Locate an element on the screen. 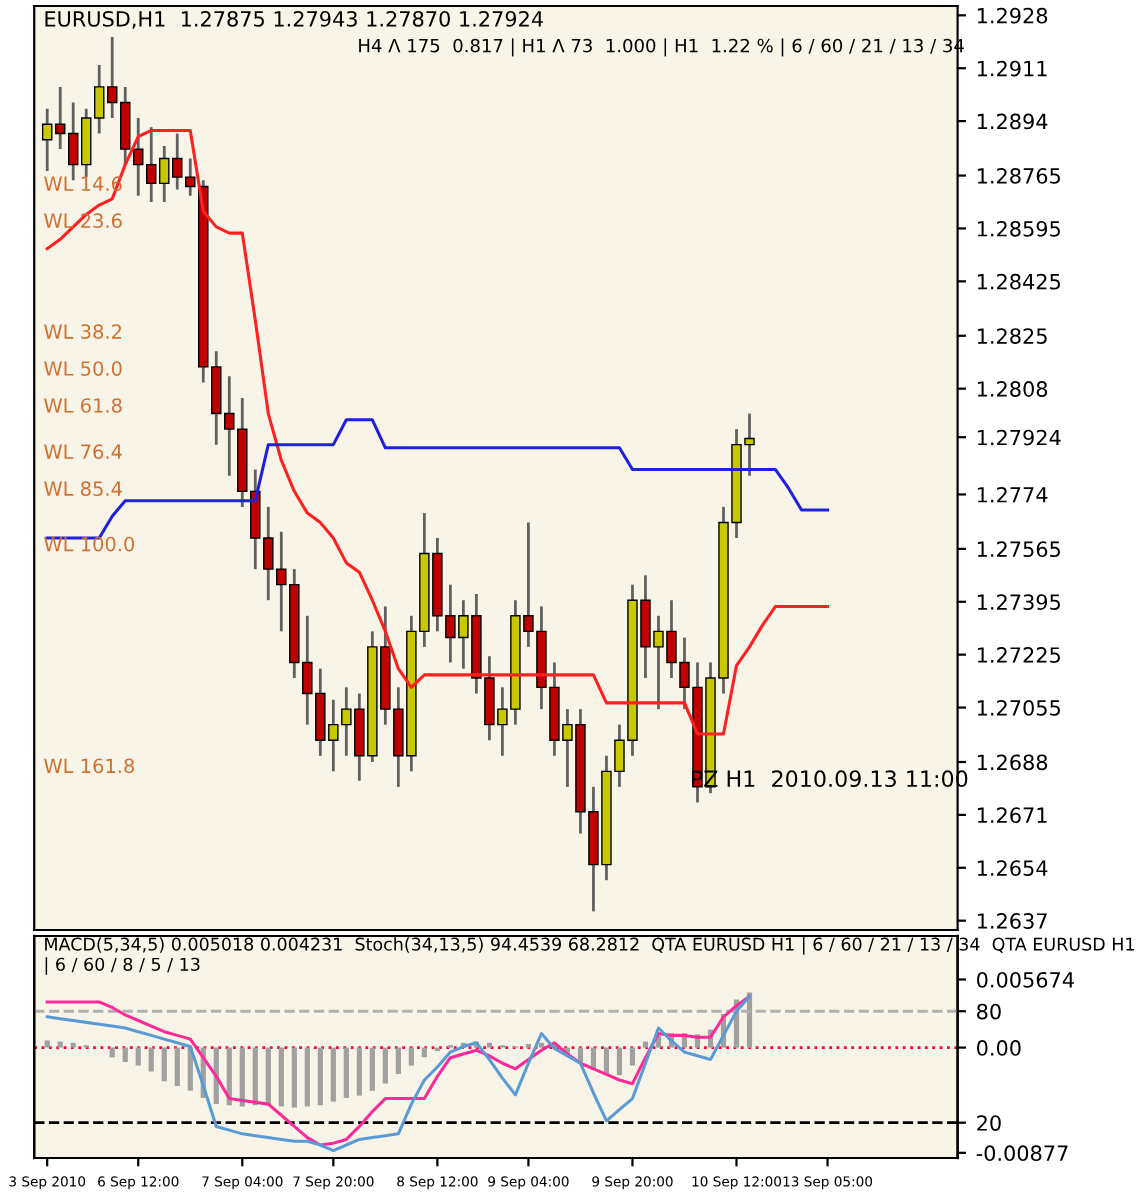  y-tick-label: 1.2825 is located at coordinates (1012, 336).